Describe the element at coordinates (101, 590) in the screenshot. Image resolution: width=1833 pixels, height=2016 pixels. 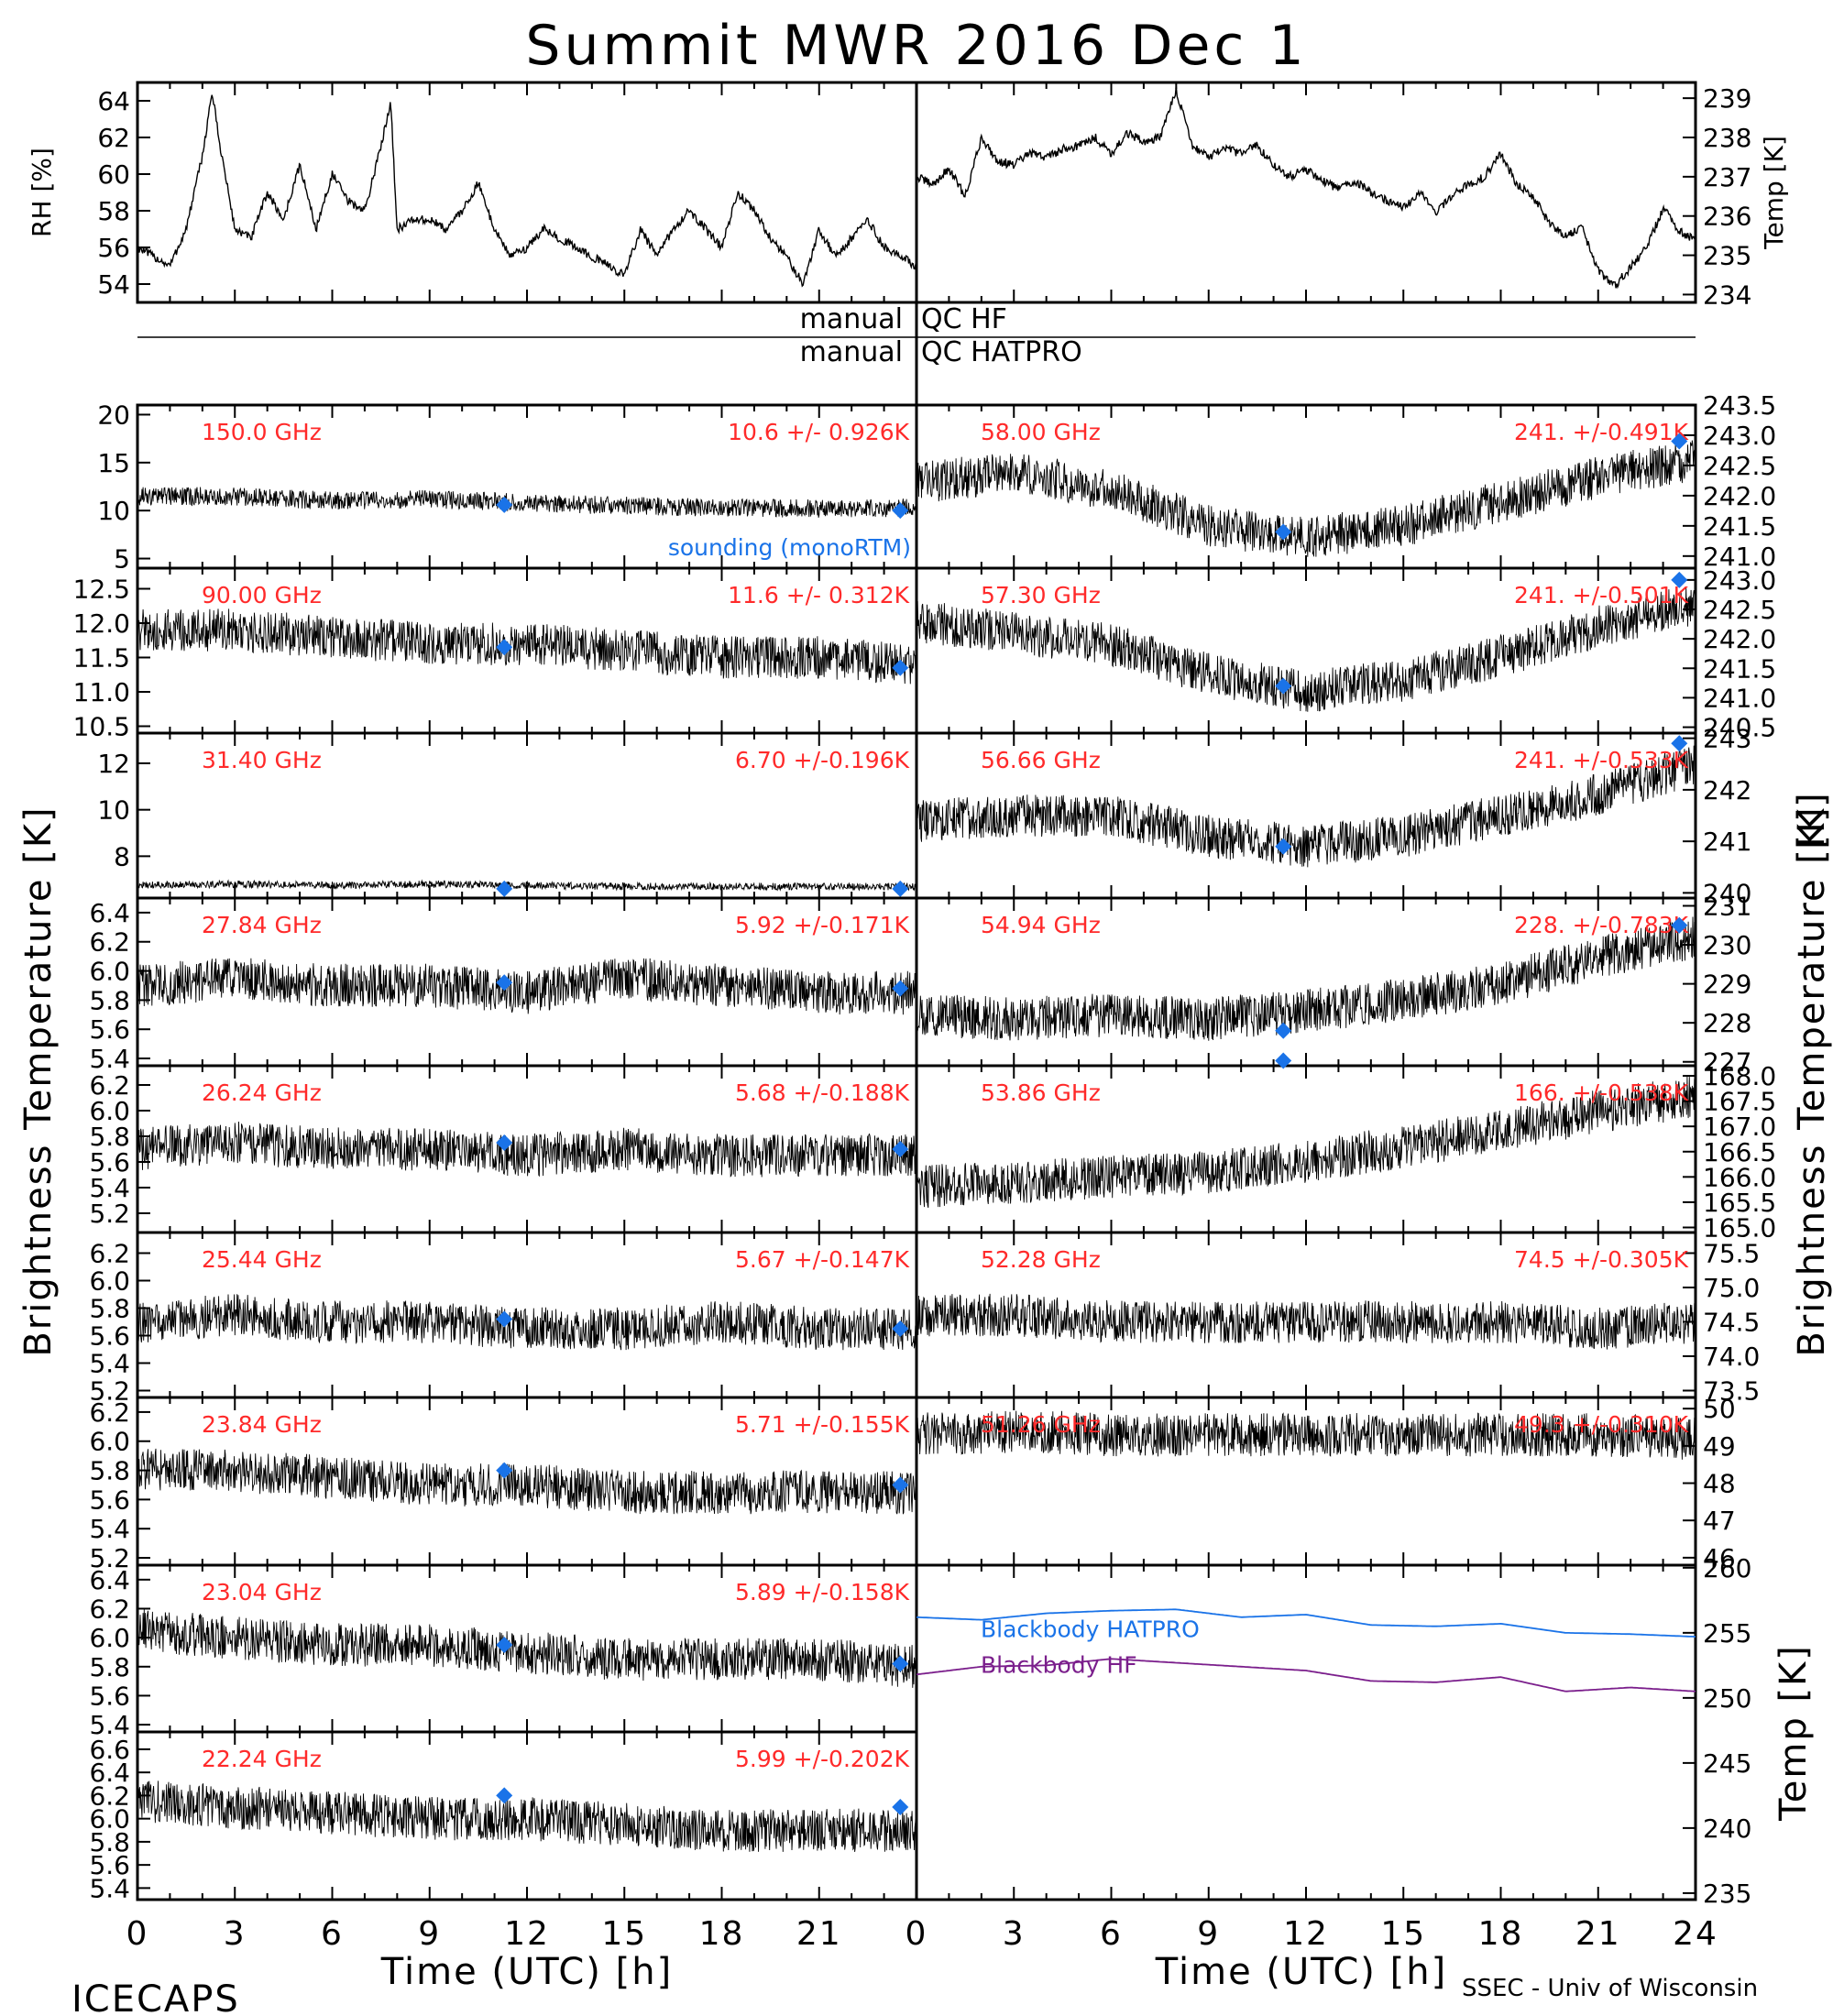
I see `y-tick-label: 12.5` at that location.